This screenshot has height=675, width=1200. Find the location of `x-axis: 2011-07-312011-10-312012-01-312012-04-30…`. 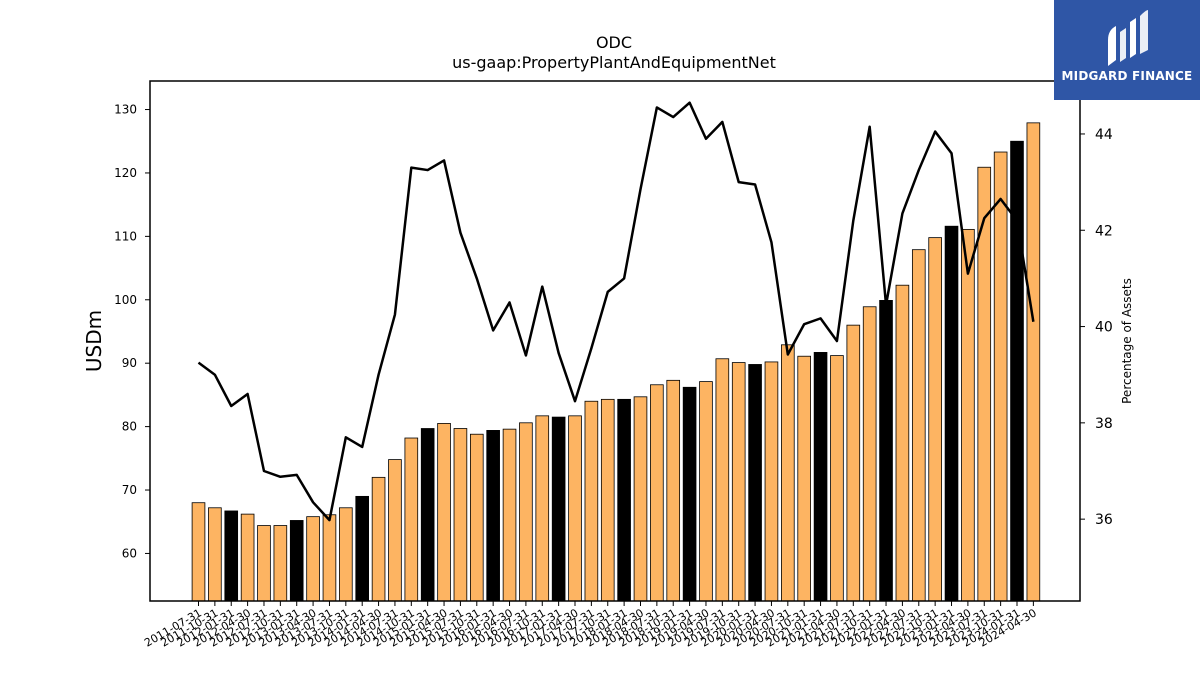

x-axis: 2011-07-312011-10-312012-01-312012-04-30… is located at coordinates (590, 625).